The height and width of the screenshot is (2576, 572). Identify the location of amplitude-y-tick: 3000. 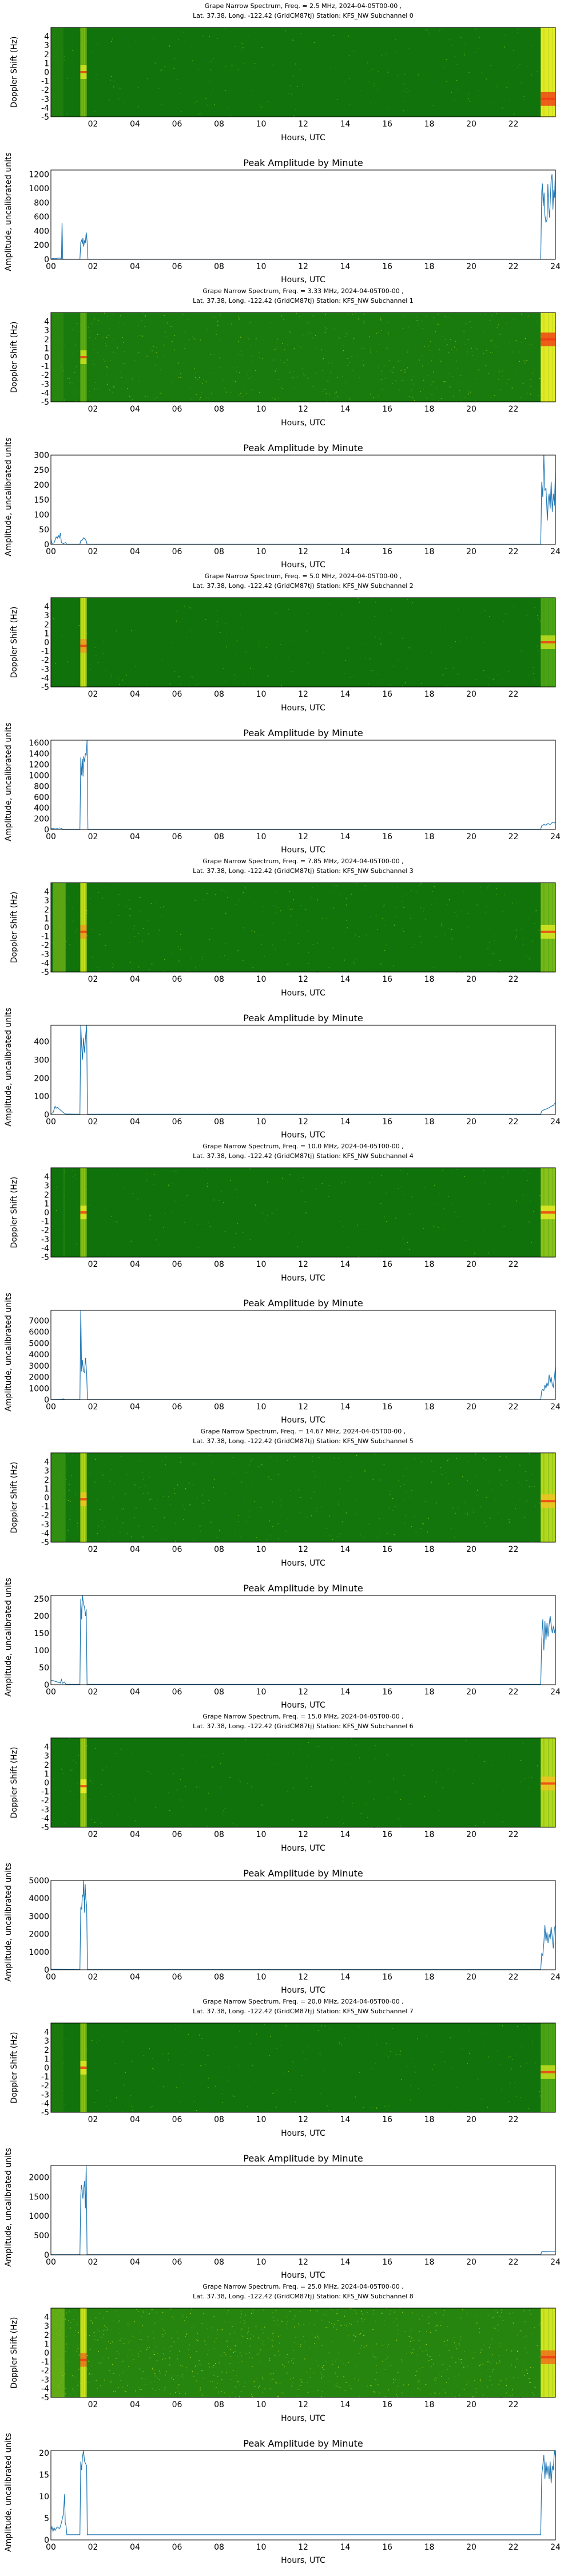
(39, 1916).